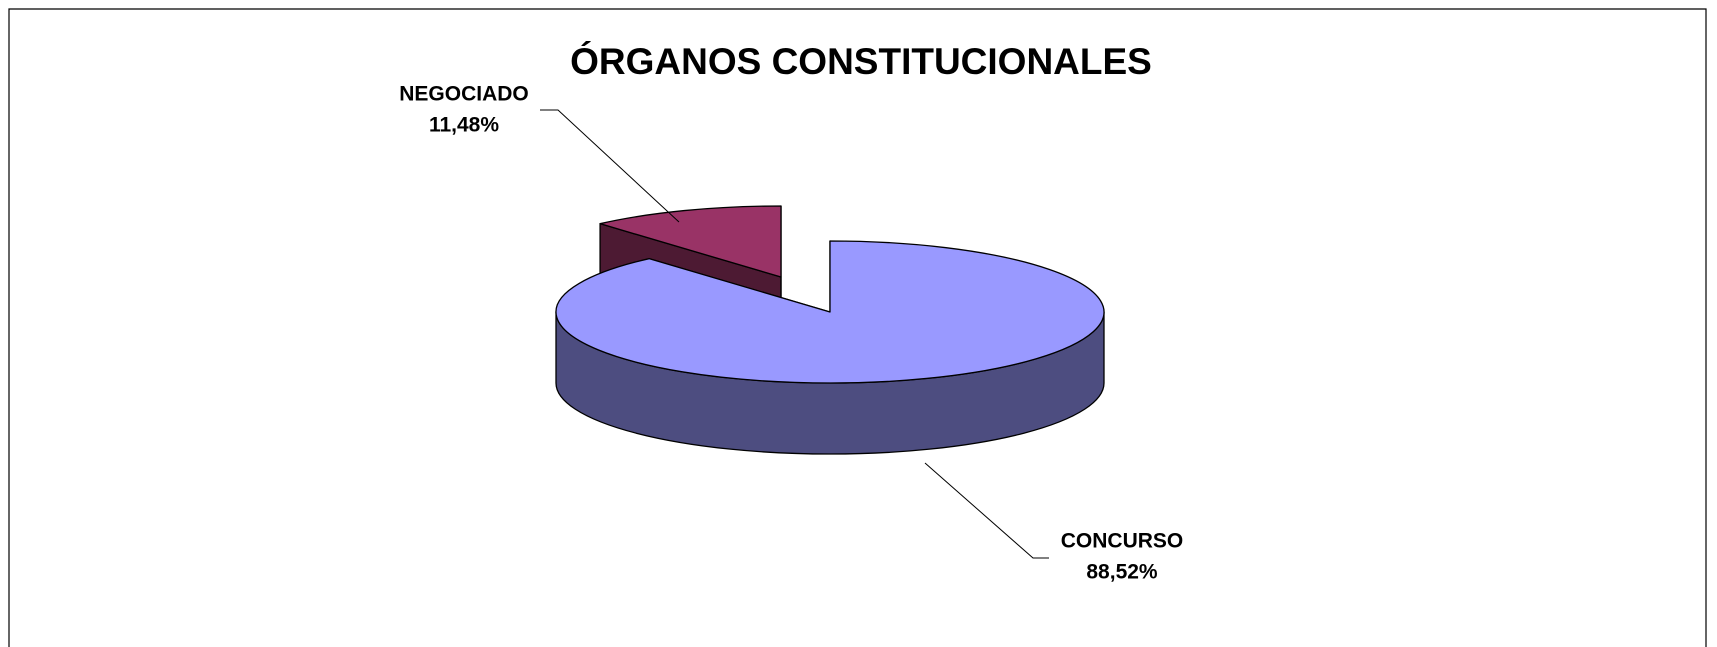  What do you see at coordinates (1122, 572) in the screenshot?
I see `value-label: 88,52%` at bounding box center [1122, 572].